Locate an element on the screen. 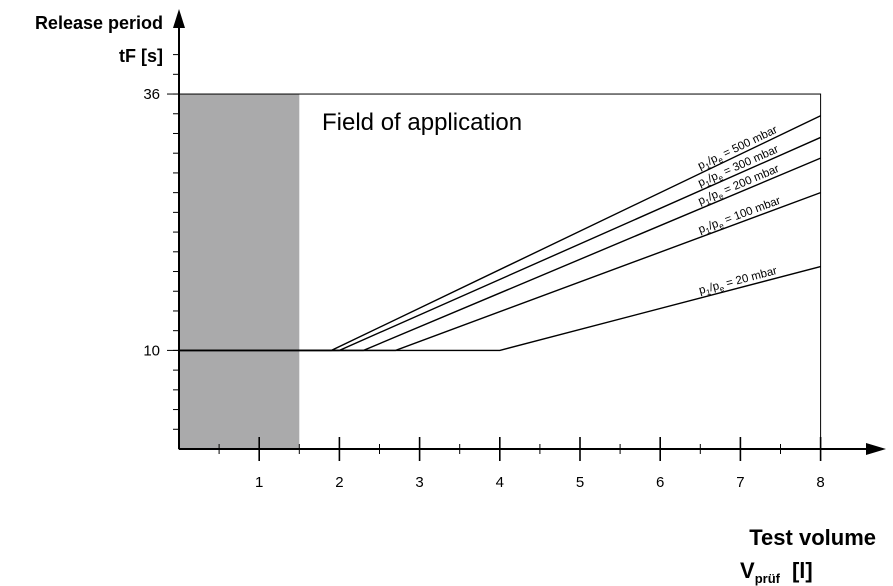 The image size is (893, 586). field-of-application-label: Field of application is located at coordinates (422, 122).